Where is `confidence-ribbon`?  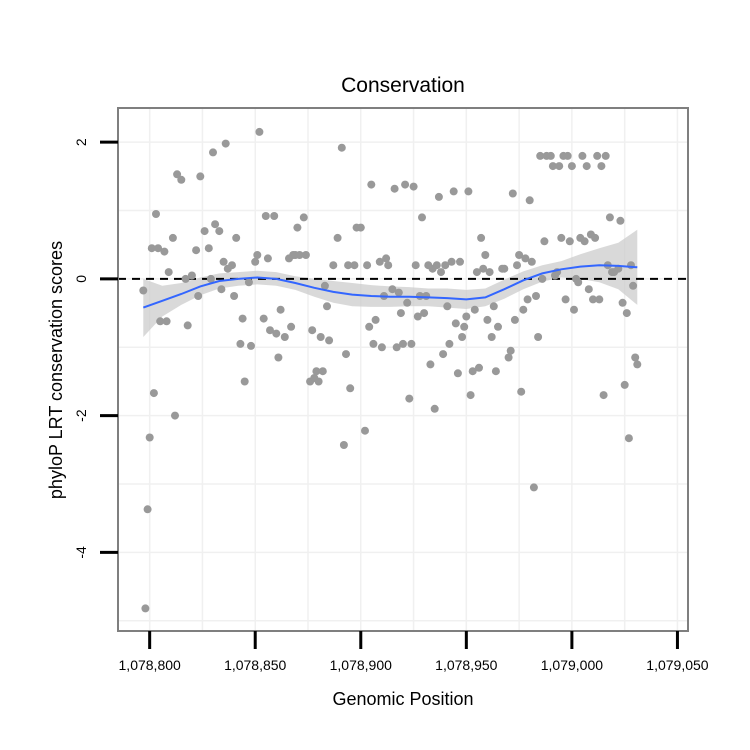 confidence-ribbon is located at coordinates (390, 283).